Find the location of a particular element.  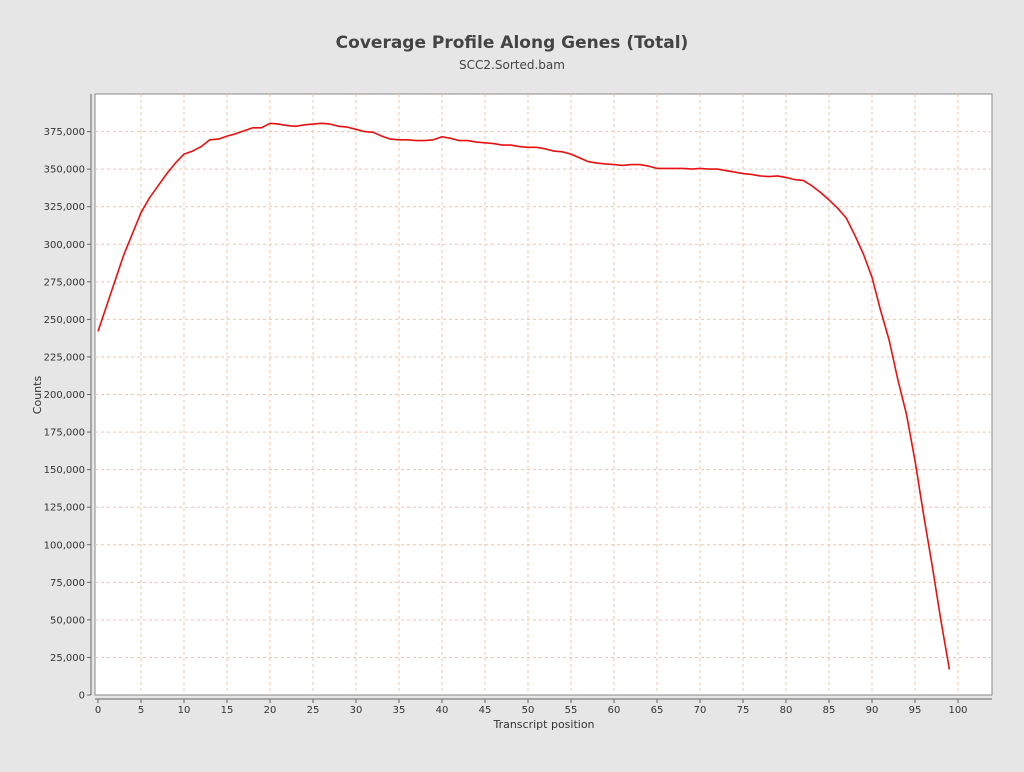

y-tick-label: 50,000 is located at coordinates (67, 620).